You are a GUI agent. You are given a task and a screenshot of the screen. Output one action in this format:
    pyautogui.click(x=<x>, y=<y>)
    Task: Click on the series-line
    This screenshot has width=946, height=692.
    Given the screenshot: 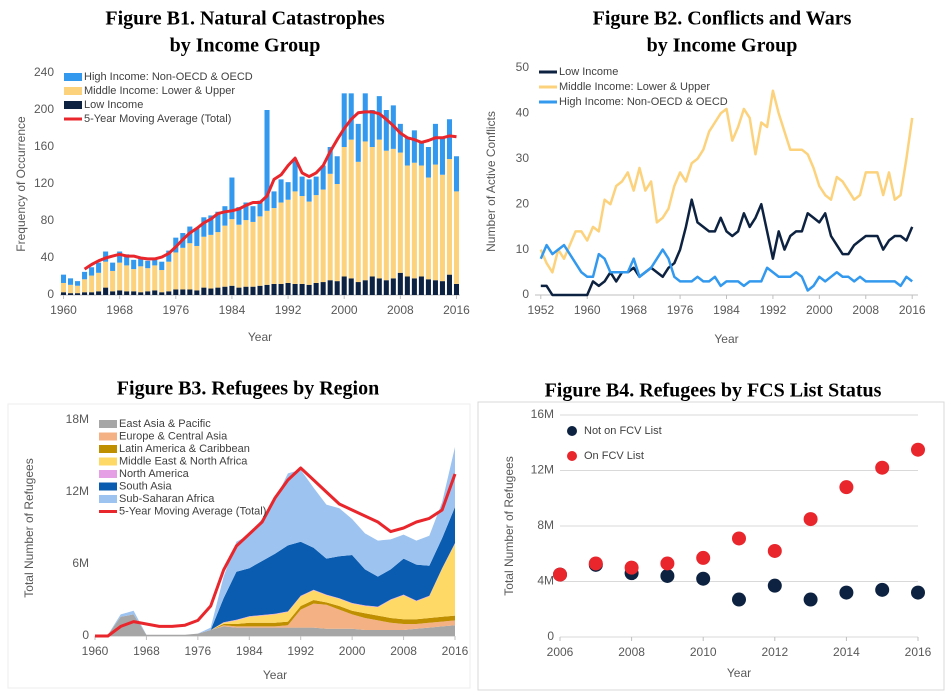 What is the action you would take?
    pyautogui.click(x=270, y=190)
    